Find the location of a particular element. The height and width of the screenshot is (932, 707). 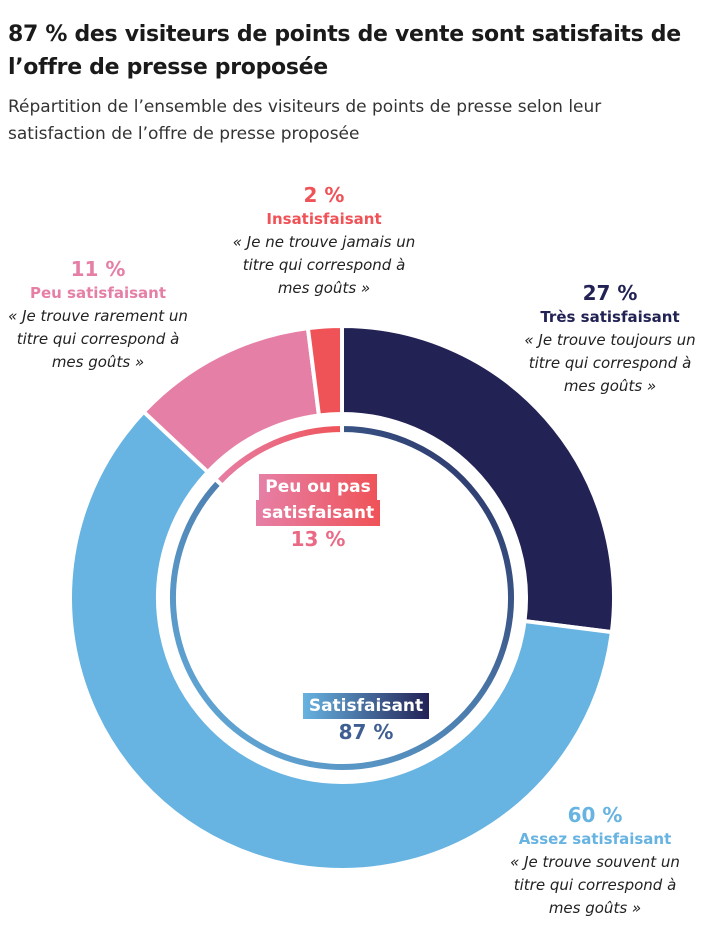

group-value: 13 % is located at coordinates (318, 539).